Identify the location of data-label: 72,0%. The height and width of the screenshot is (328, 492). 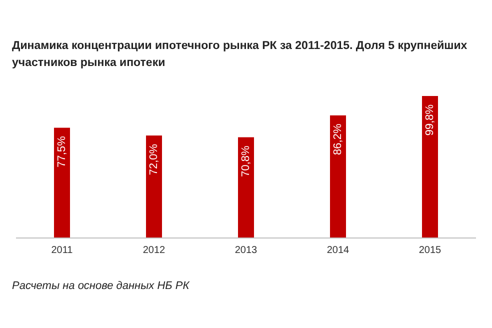
(154, 160).